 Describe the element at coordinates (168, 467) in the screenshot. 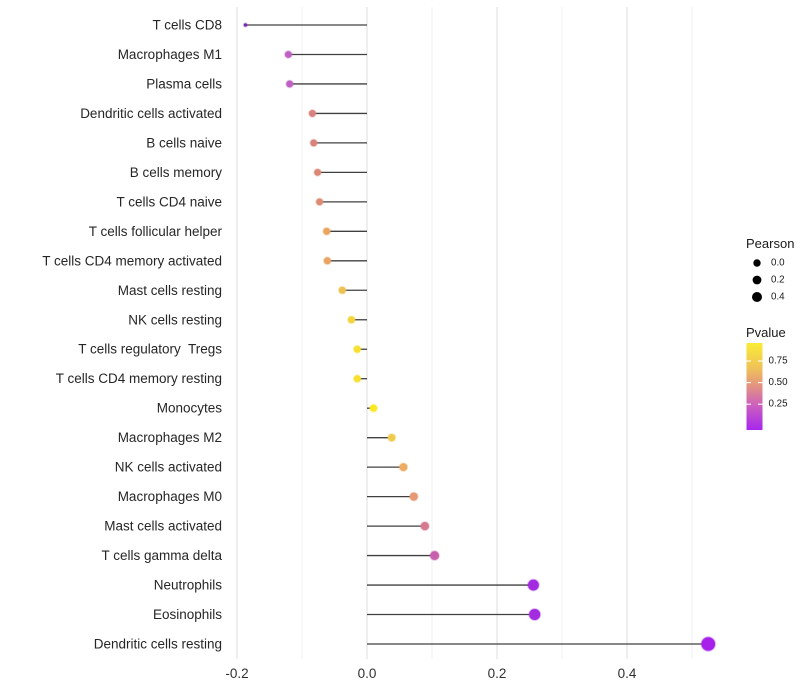

I see `y-axis-label: NK cells activated` at that location.